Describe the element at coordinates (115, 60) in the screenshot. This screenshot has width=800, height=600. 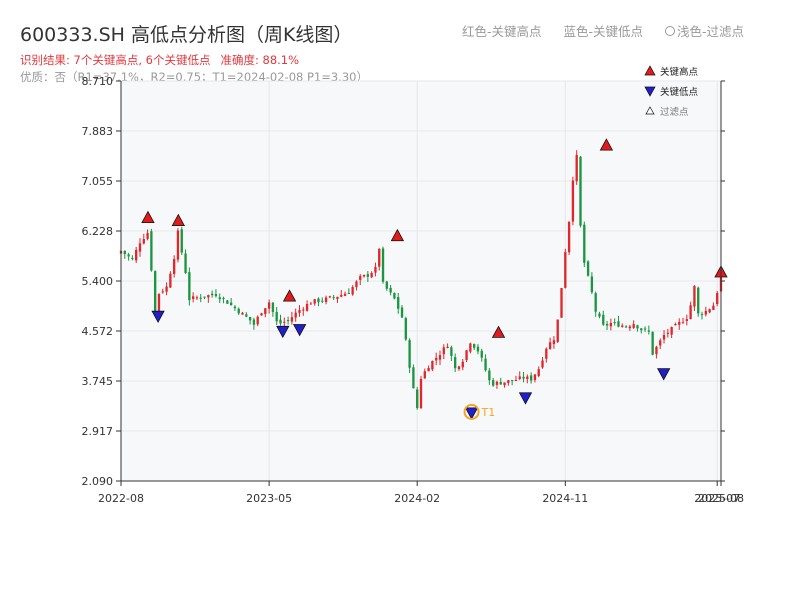
I see `result-text: 识别结果: 7个关键高点, 6个关键低点` at that location.